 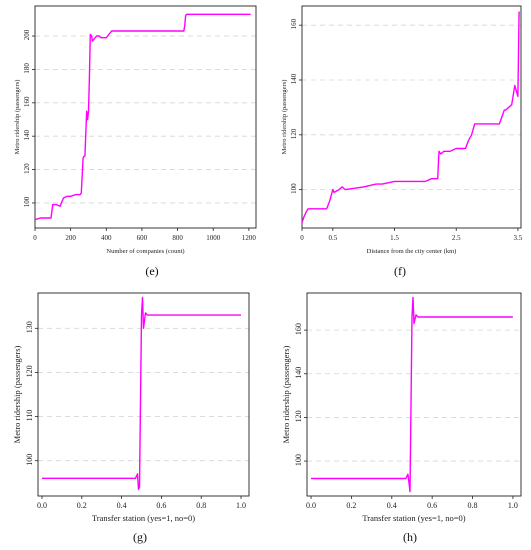 I want to click on x-tick-label: 1000, so click(x=213, y=238).